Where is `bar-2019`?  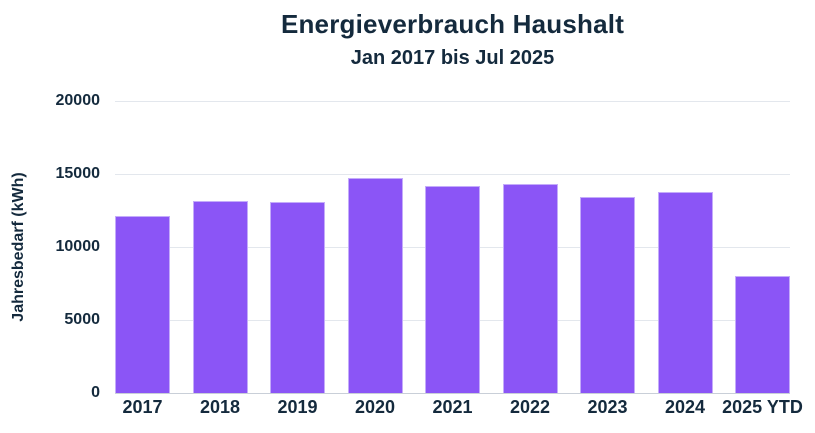
bar-2019 is located at coordinates (297, 297).